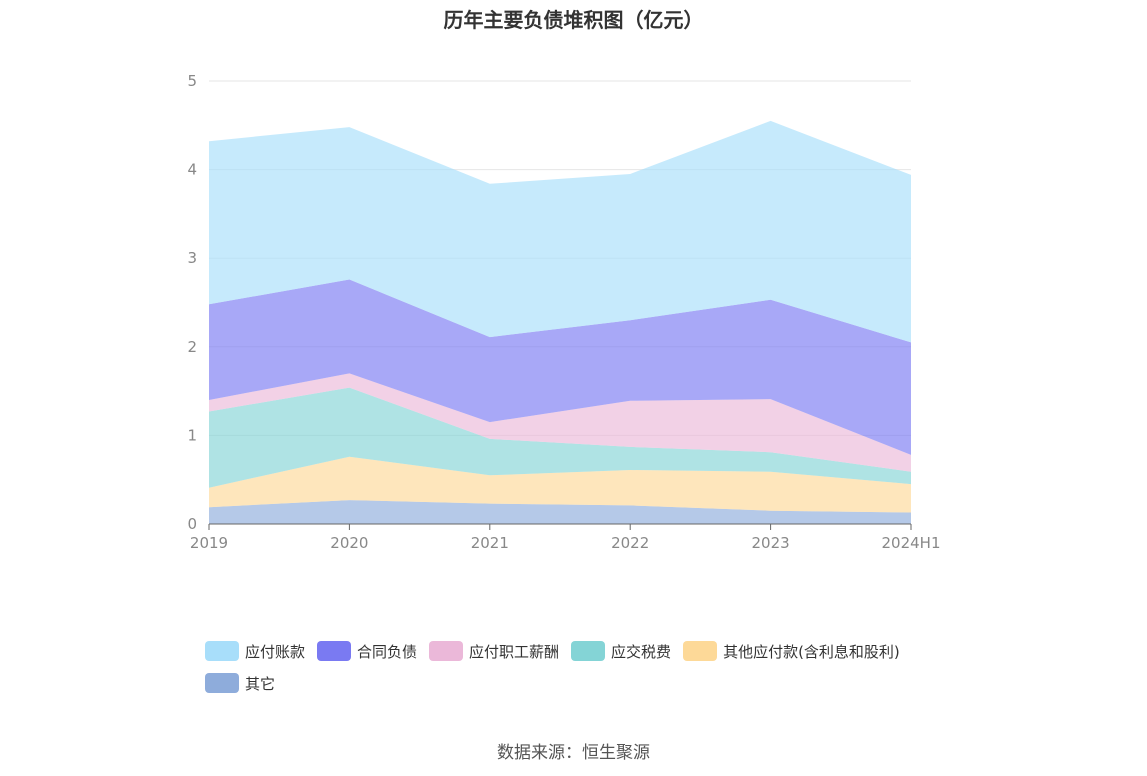  I want to click on legend-label: 其他应付款(含利息和股利), so click(811, 651).